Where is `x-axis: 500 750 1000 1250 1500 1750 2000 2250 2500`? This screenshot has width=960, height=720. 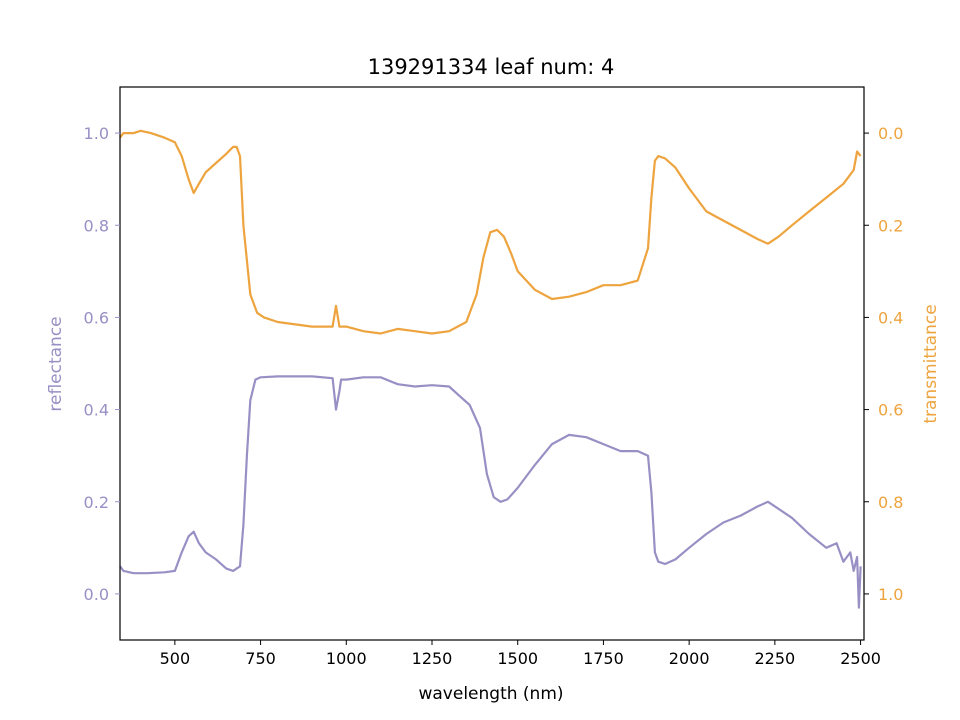
x-axis: 500 750 1000 1250 1500 1750 2000 2250 2500 is located at coordinates (520, 654).